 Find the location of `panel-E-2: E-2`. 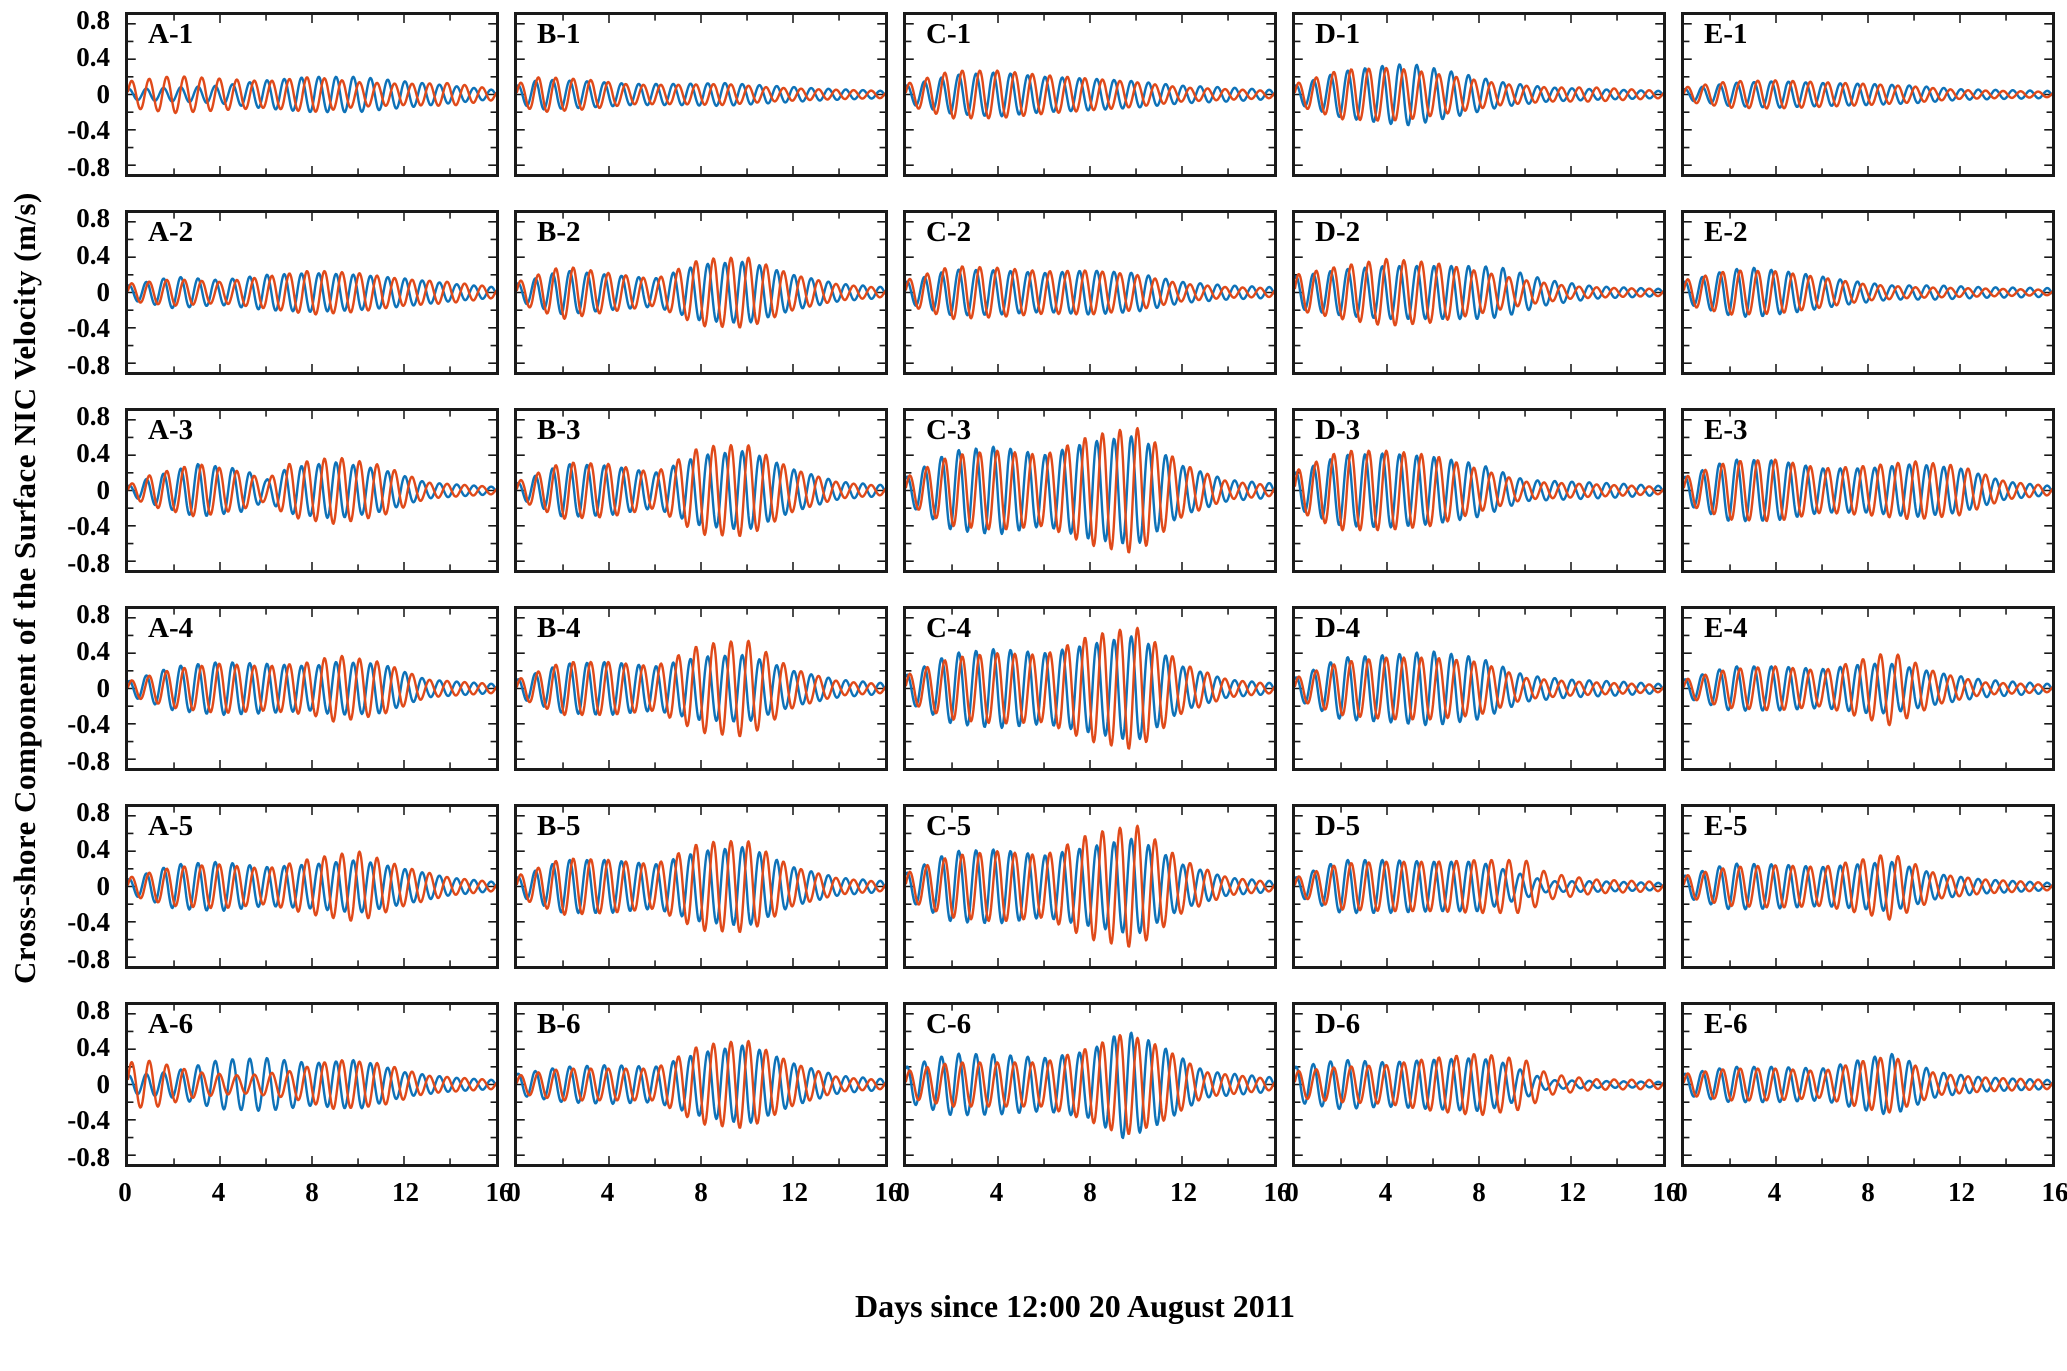

panel-E-2: E-2 is located at coordinates (1868, 292).